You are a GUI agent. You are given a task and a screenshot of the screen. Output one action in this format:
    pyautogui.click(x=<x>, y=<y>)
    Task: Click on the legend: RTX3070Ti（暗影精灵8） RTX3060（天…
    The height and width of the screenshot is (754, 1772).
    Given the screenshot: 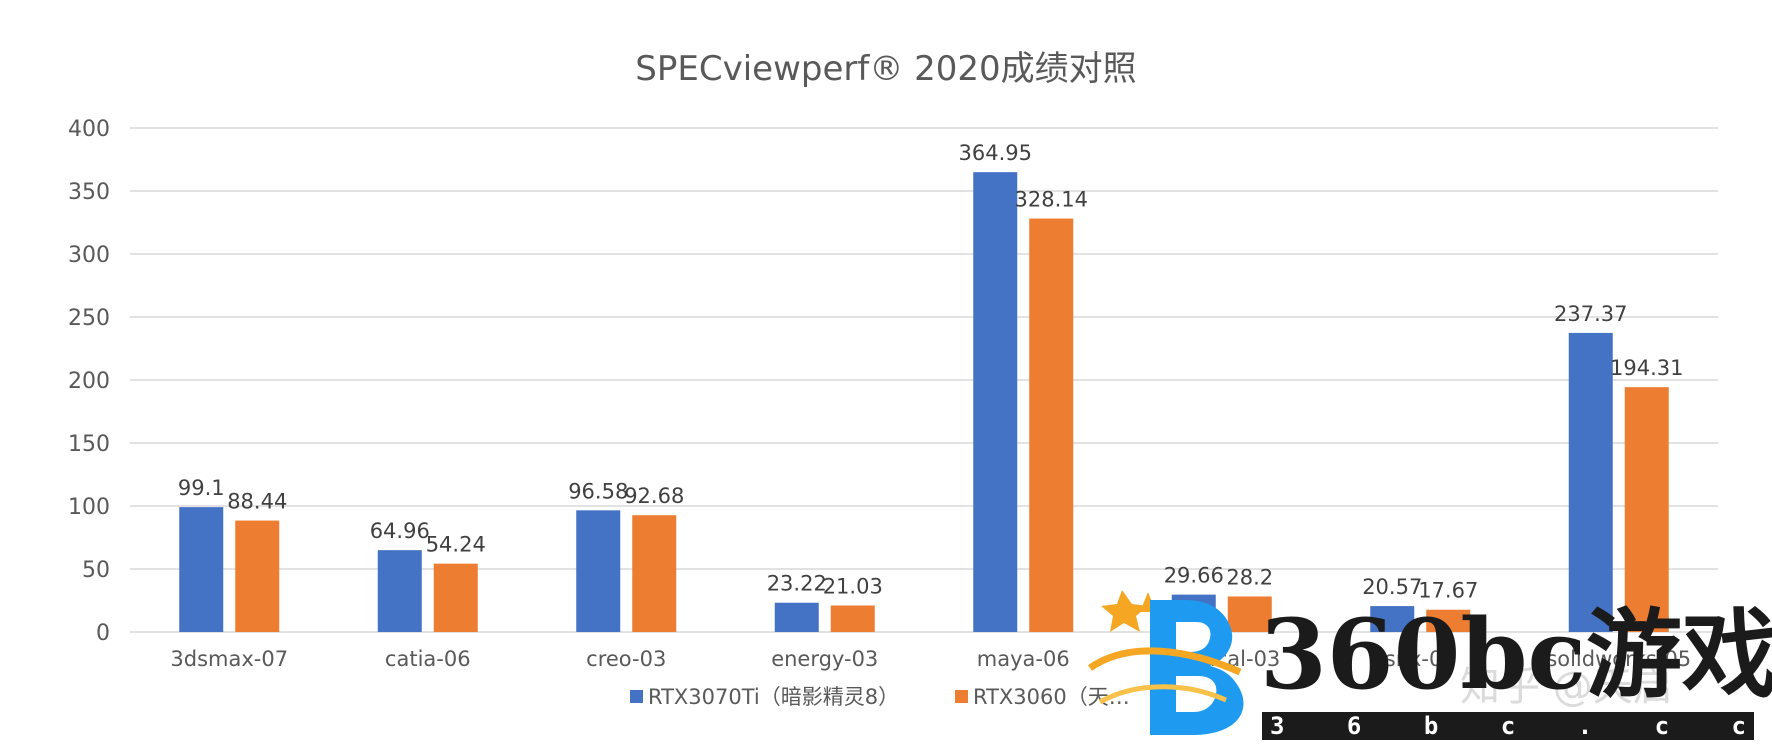 What is the action you would take?
    pyautogui.click(x=880, y=697)
    